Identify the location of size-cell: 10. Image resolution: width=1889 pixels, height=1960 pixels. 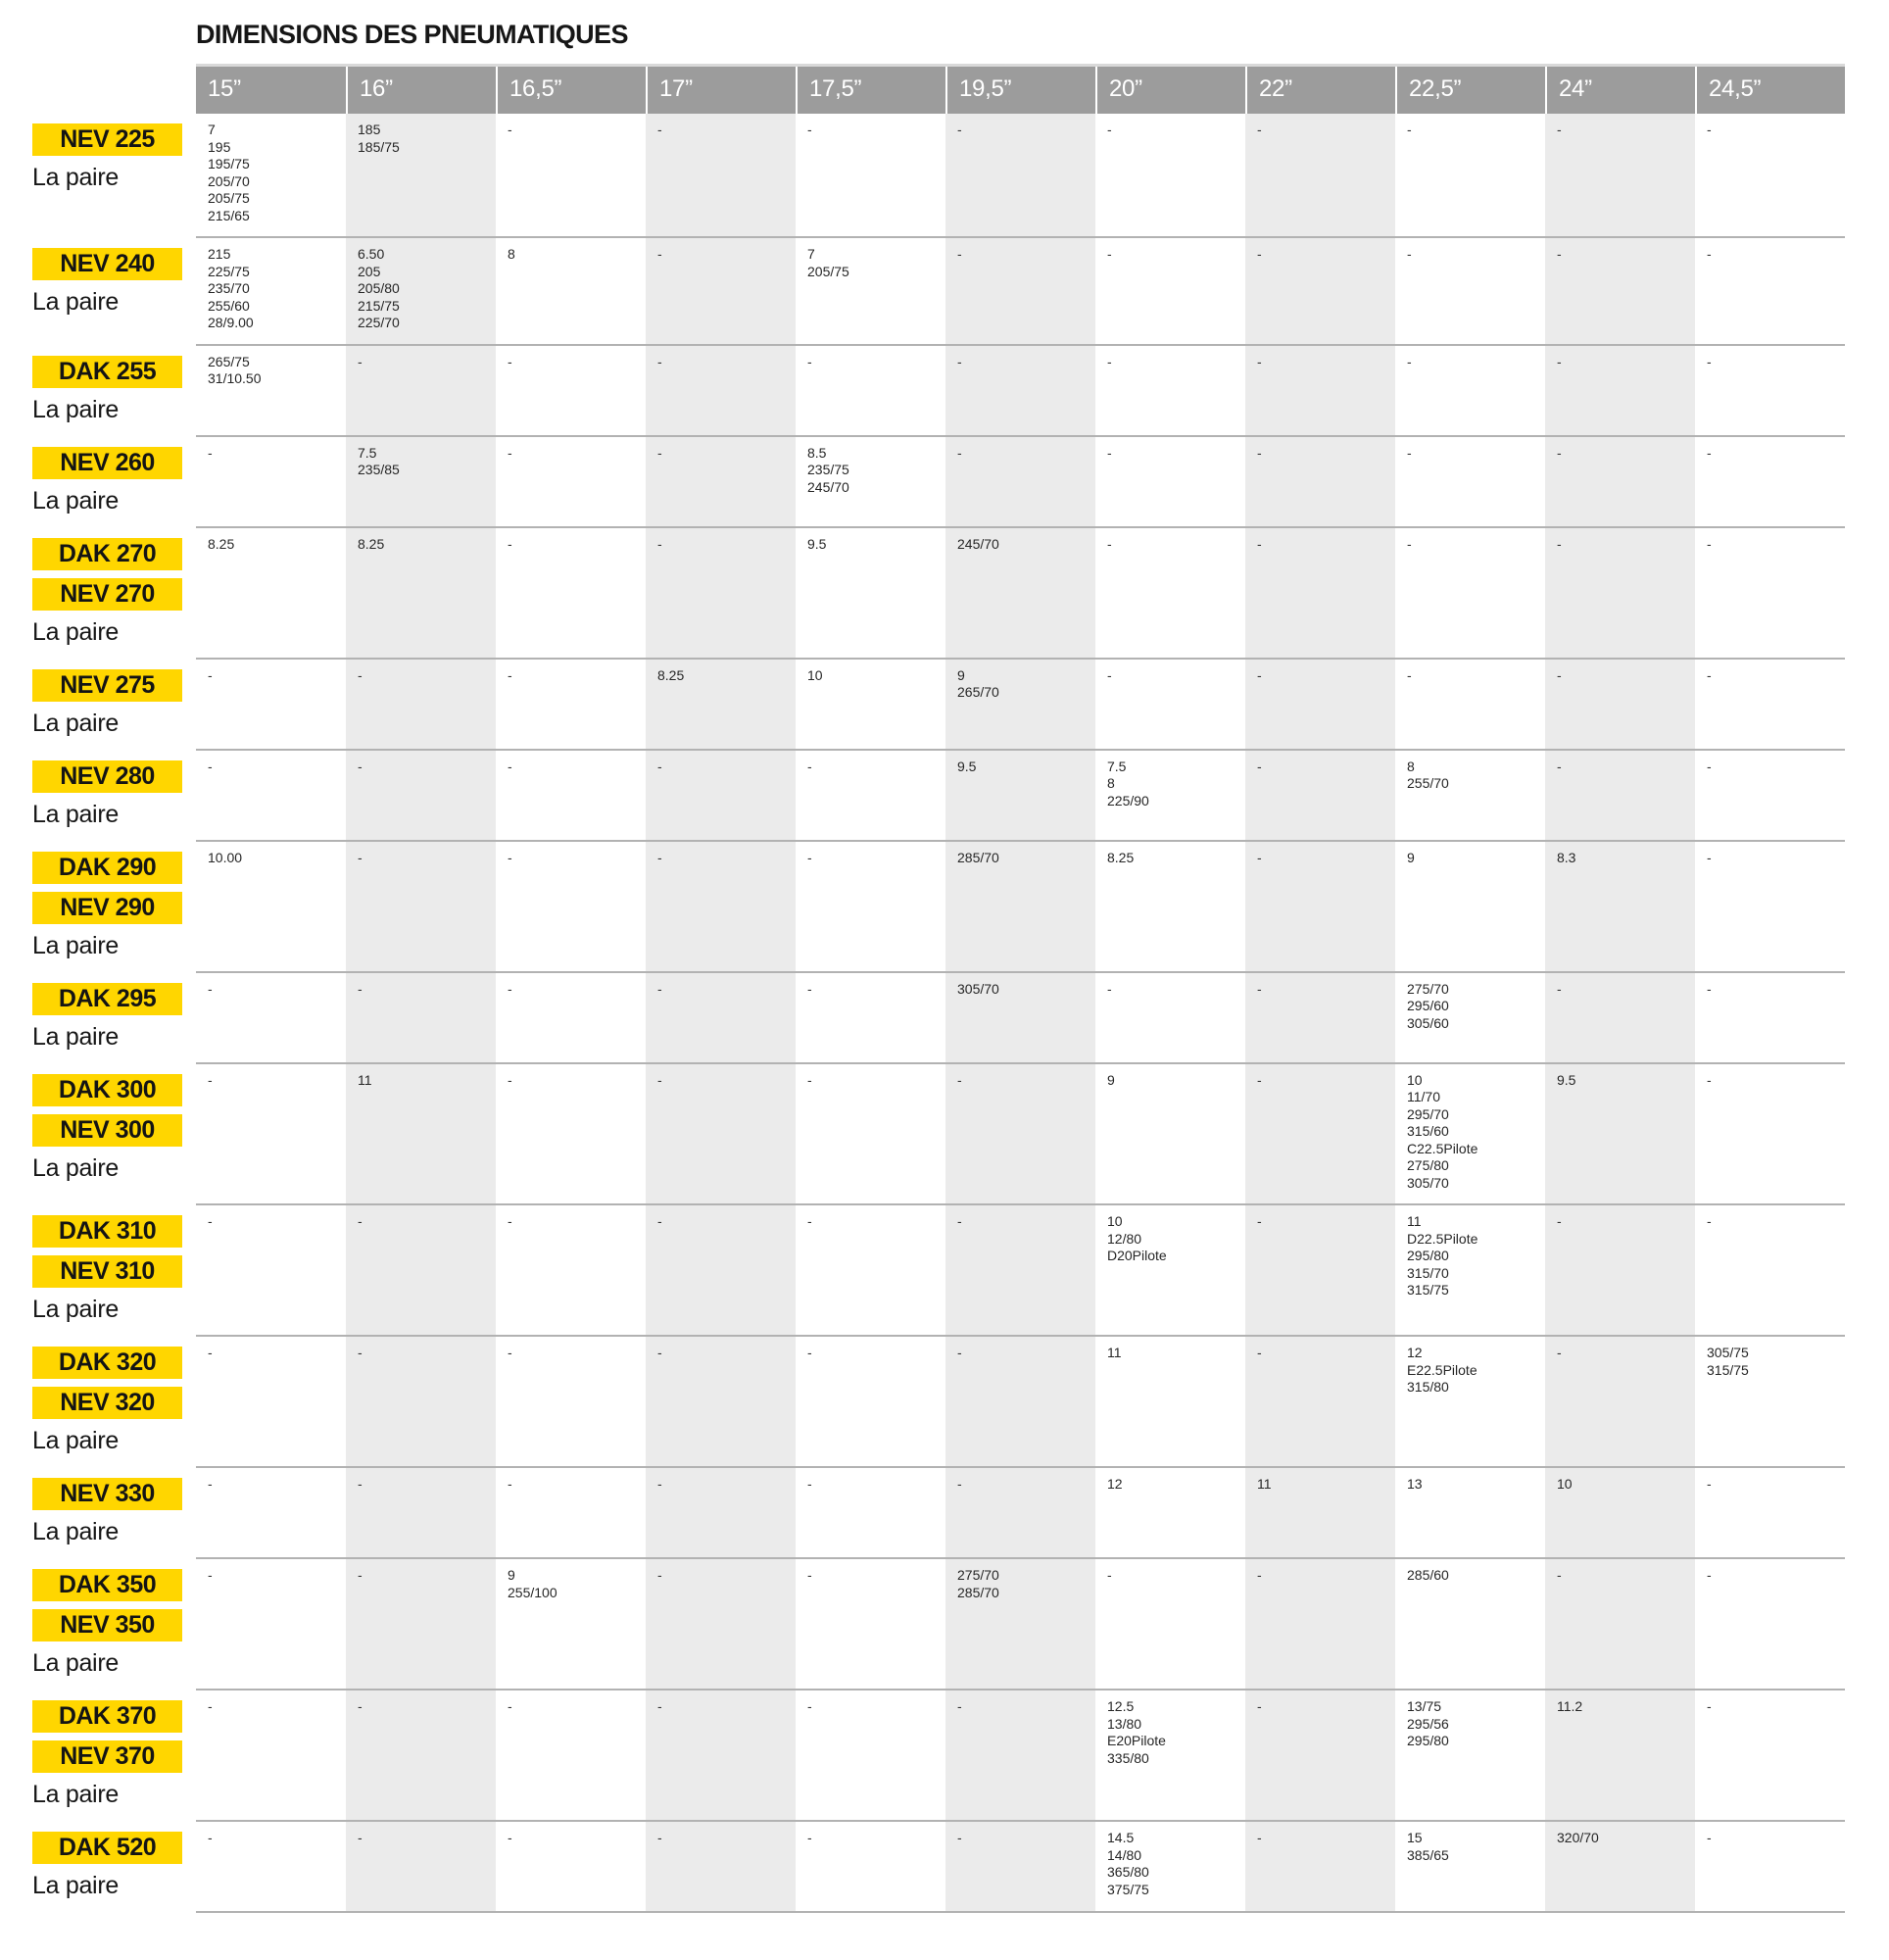
(870, 704).